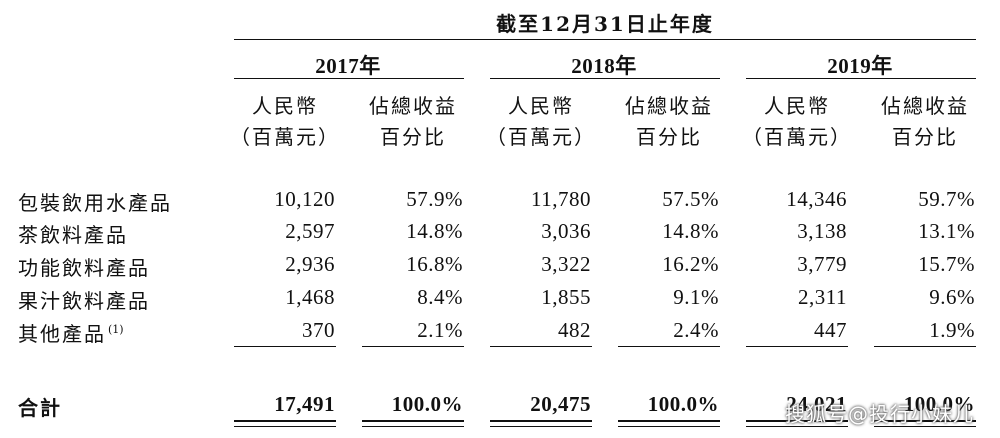  I want to click on period-heading: 截至12月31日止年度, so click(605, 24).